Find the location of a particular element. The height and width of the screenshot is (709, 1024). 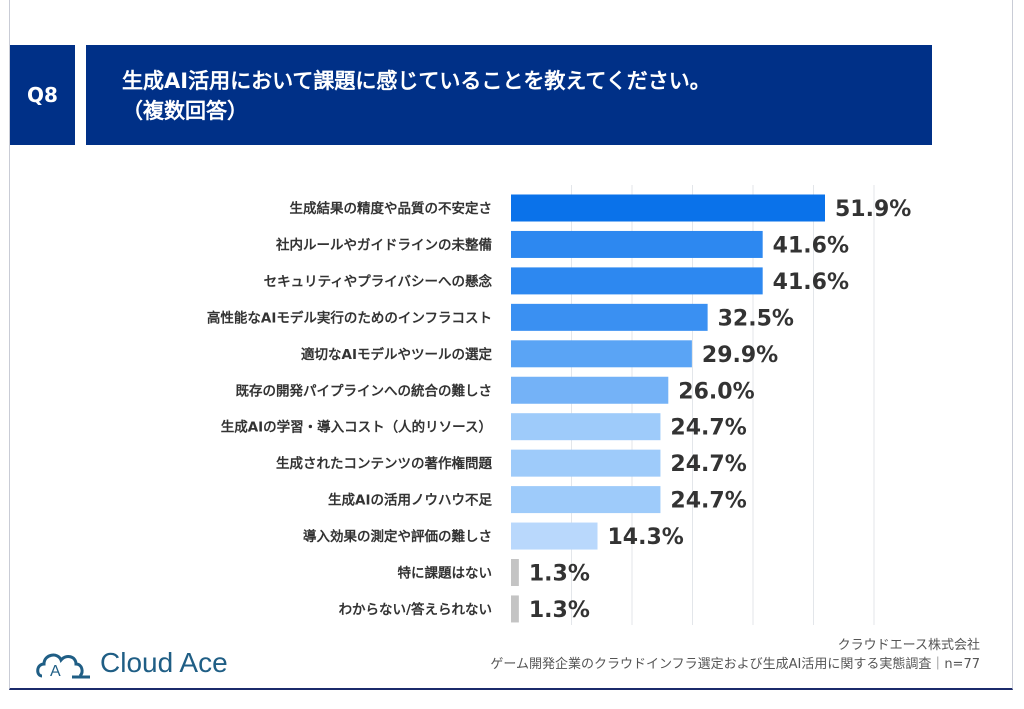

survey-source: ゲーム開発企業のクラウドインフラ選定および生成AI活用に関する実態調査｜n=77 is located at coordinates (735, 664).